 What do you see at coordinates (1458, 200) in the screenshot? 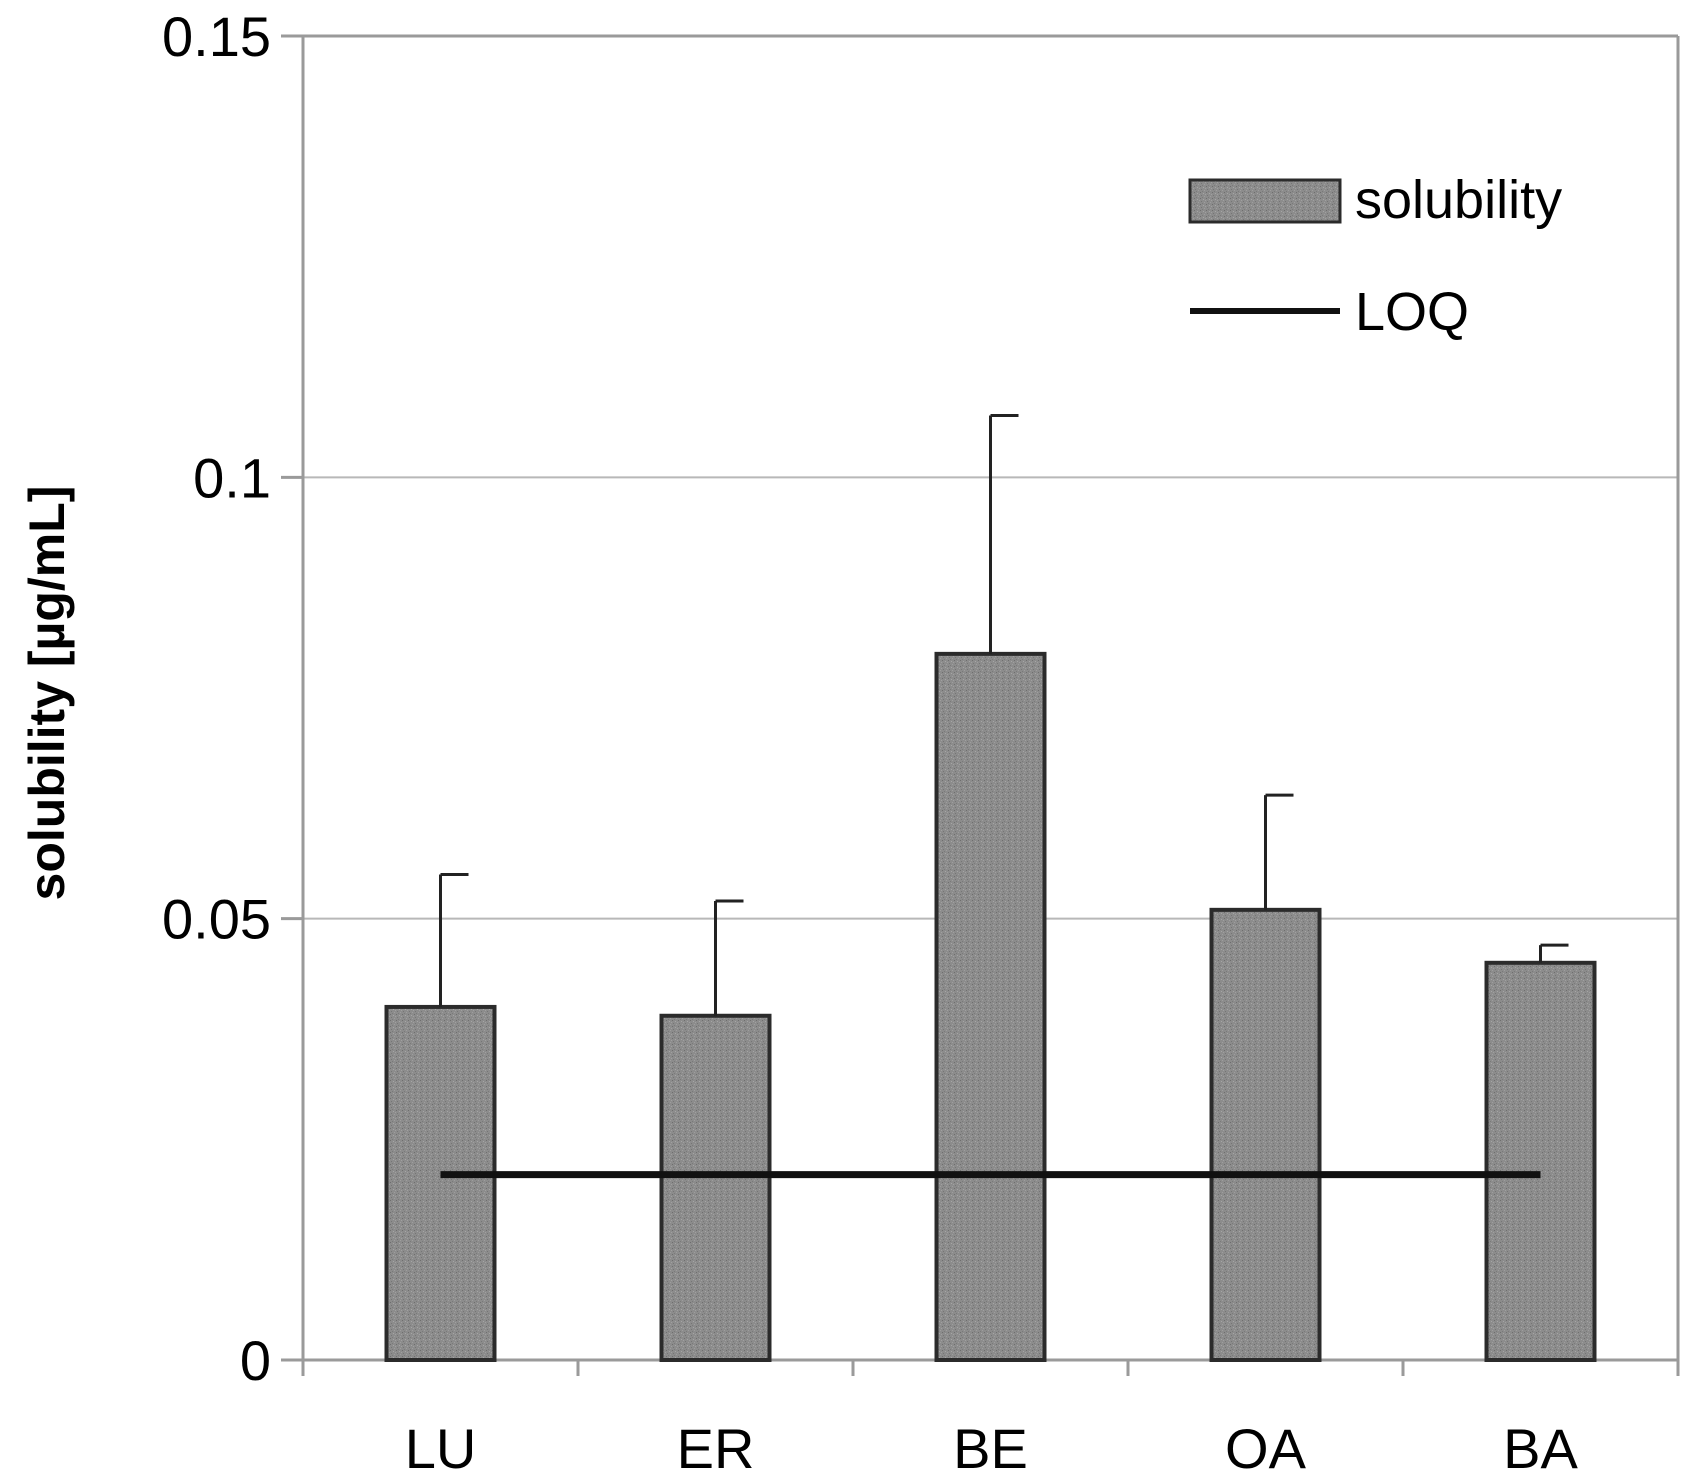
I see `legend-label-solubility: solubility` at bounding box center [1458, 200].